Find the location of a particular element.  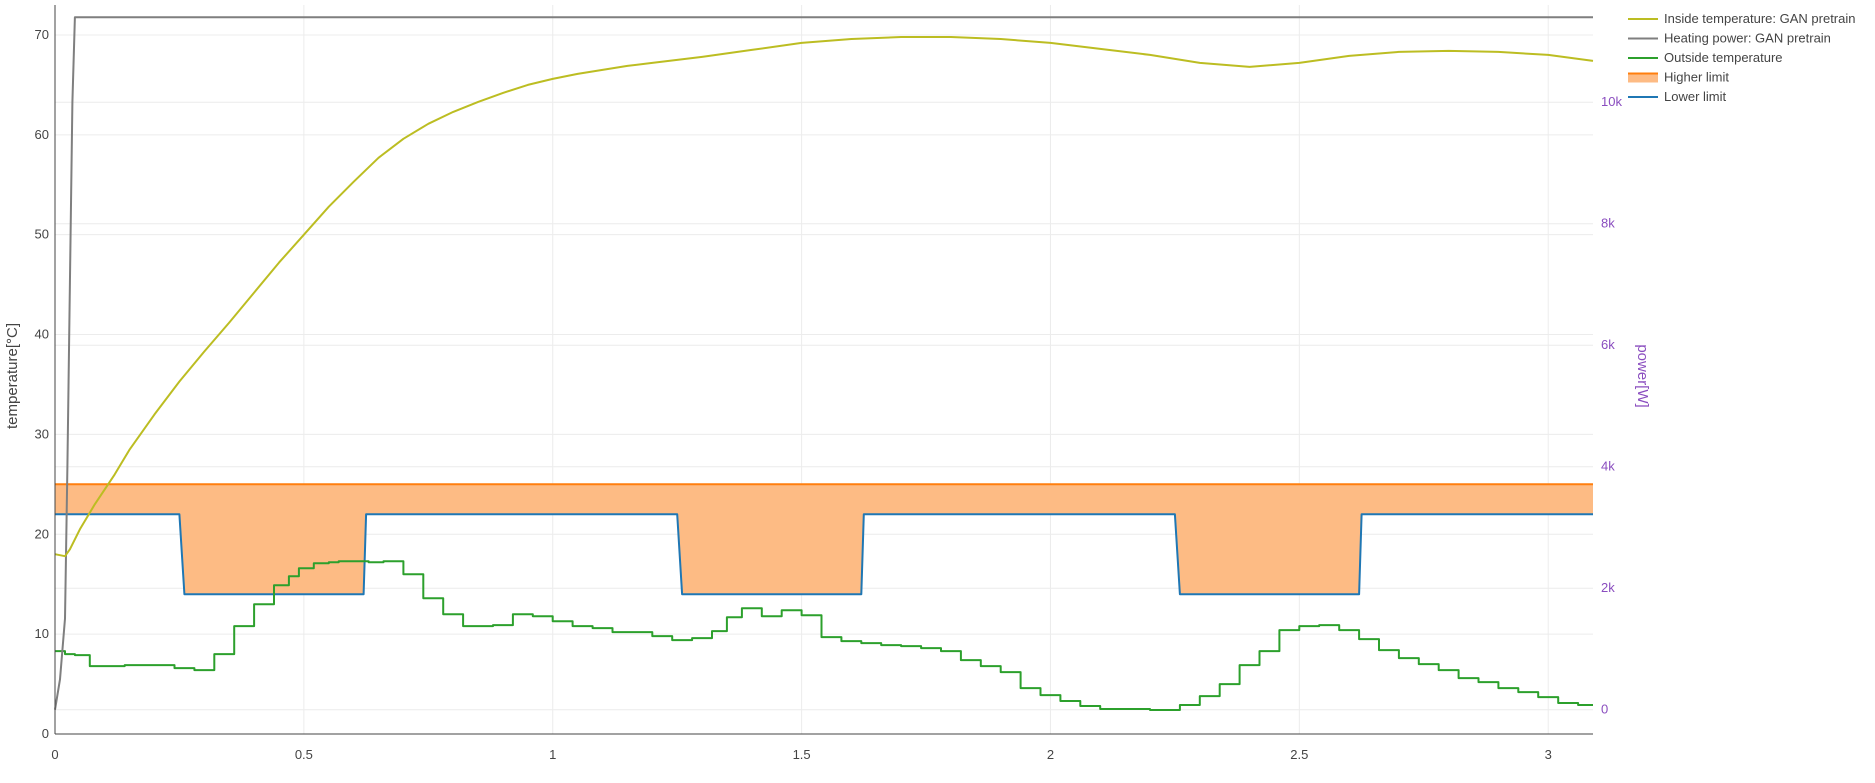

y-tick-label-left: 60 is located at coordinates (42, 134).